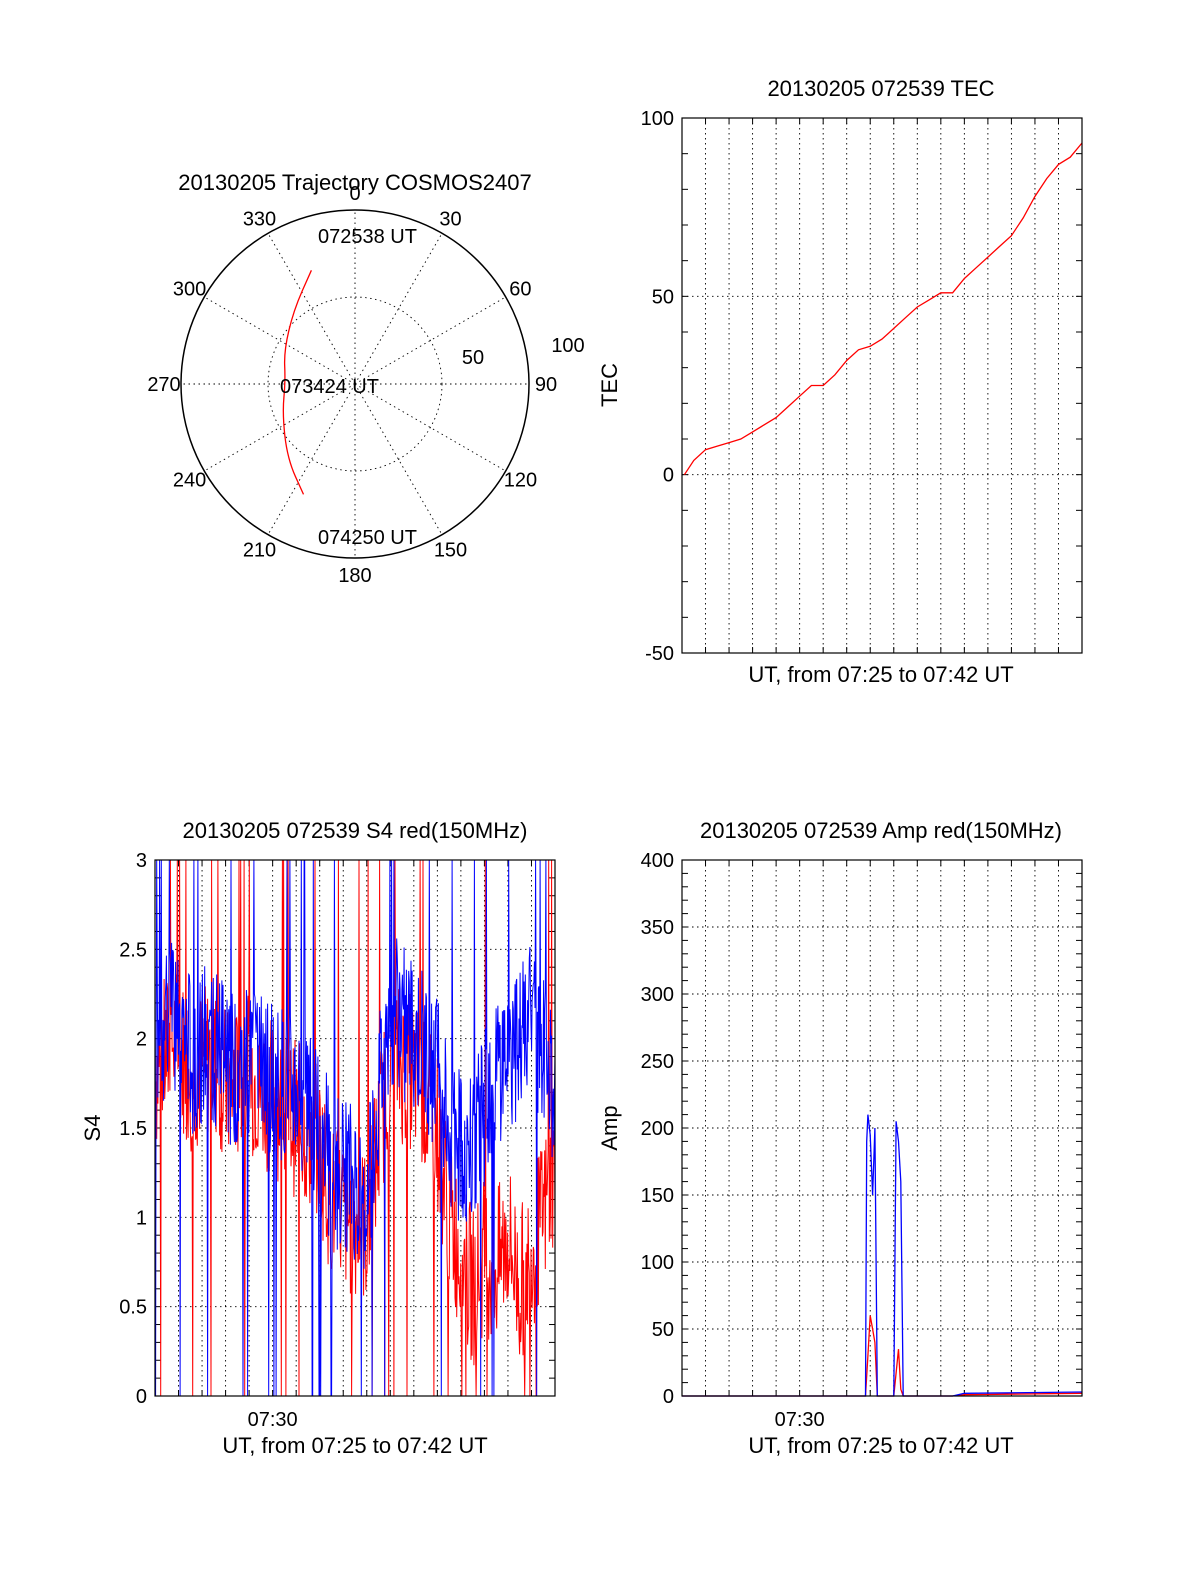 This screenshot has width=1200, height=1575. I want to click on s4-y-tick-label: 2, so click(141, 1040).